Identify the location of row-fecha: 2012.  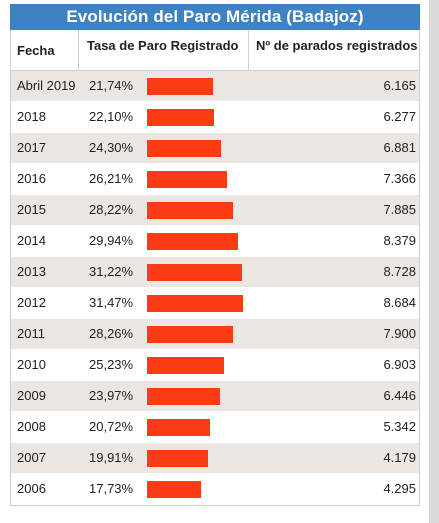
(31, 302).